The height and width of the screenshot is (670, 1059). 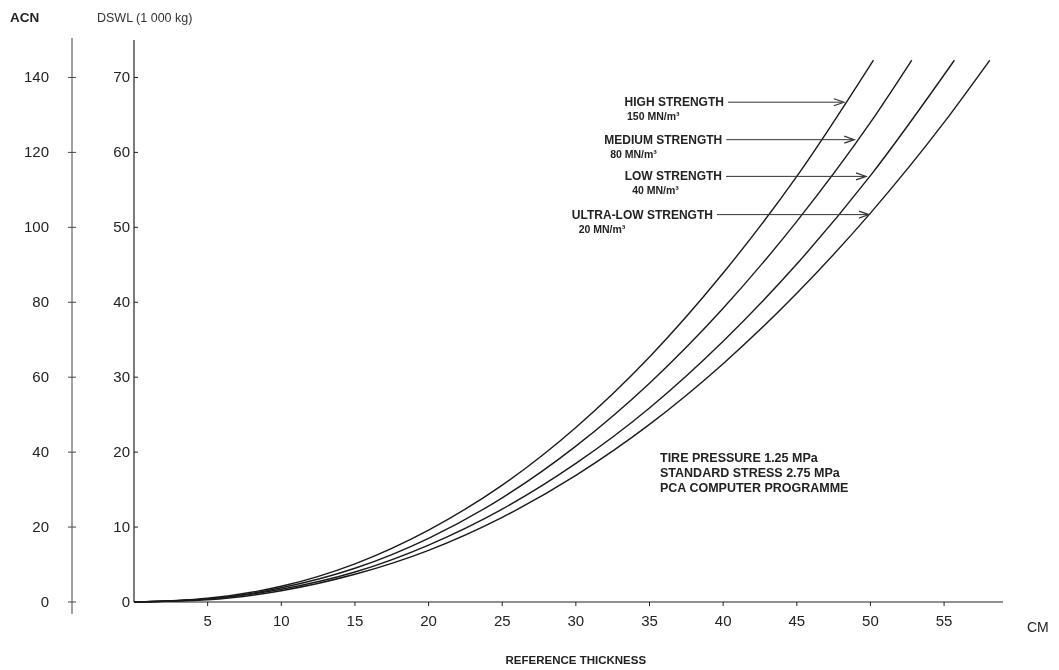 What do you see at coordinates (121, 527) in the screenshot?
I see `y-tick-label: 10` at bounding box center [121, 527].